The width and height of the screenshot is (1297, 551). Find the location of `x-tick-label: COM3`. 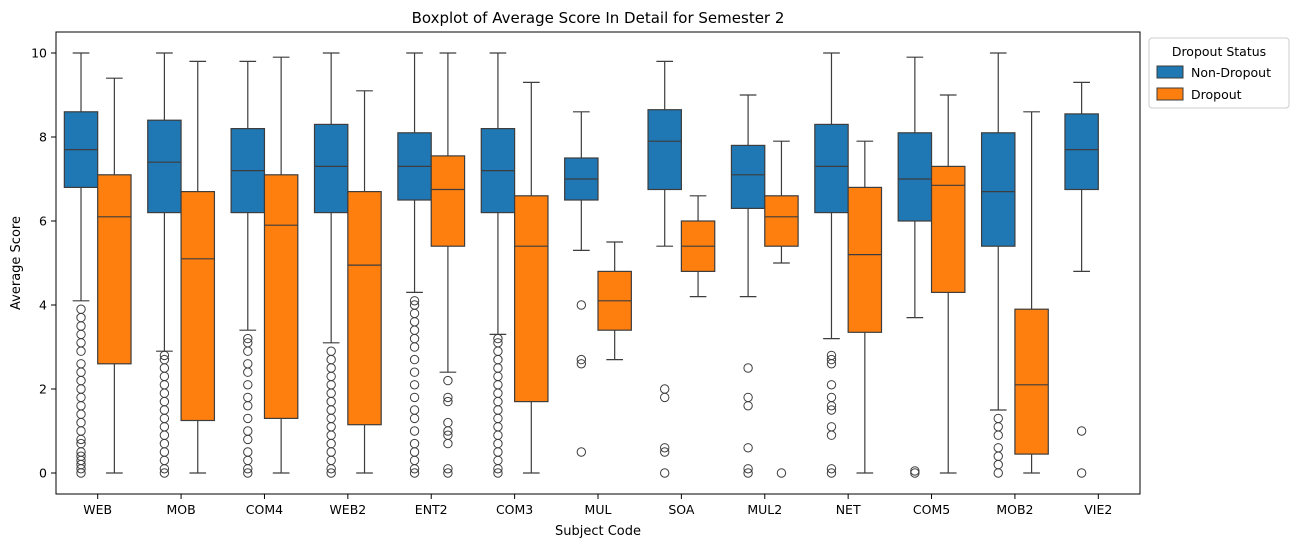

x-tick-label: COM3 is located at coordinates (514, 509).